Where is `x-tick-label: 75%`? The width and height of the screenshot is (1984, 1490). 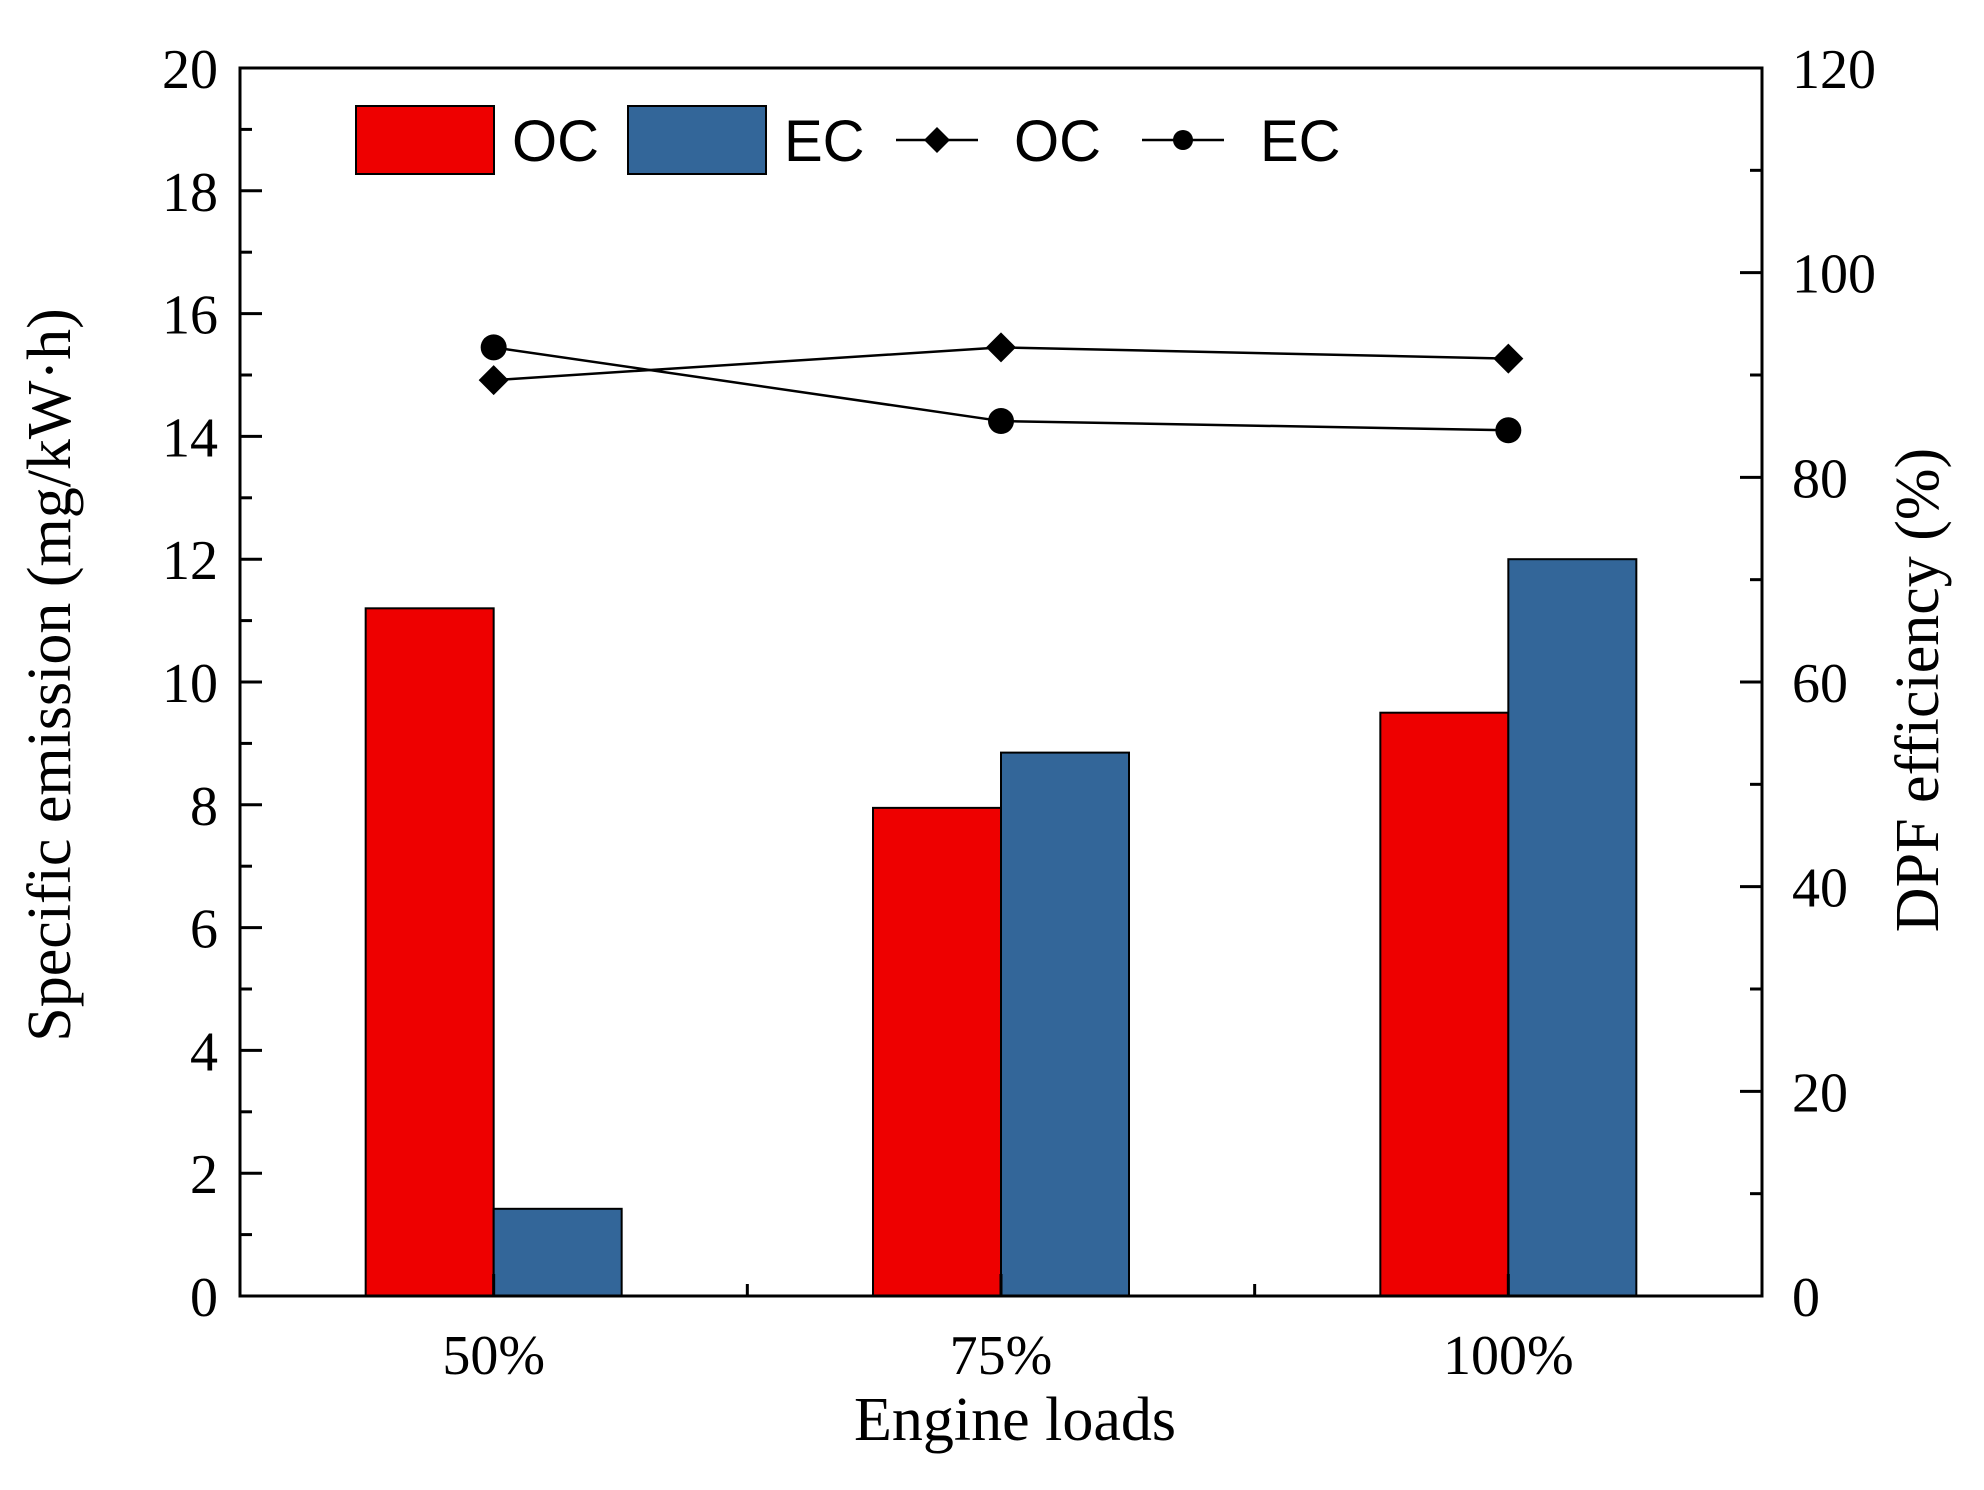
x-tick-label: 75% is located at coordinates (1001, 1356).